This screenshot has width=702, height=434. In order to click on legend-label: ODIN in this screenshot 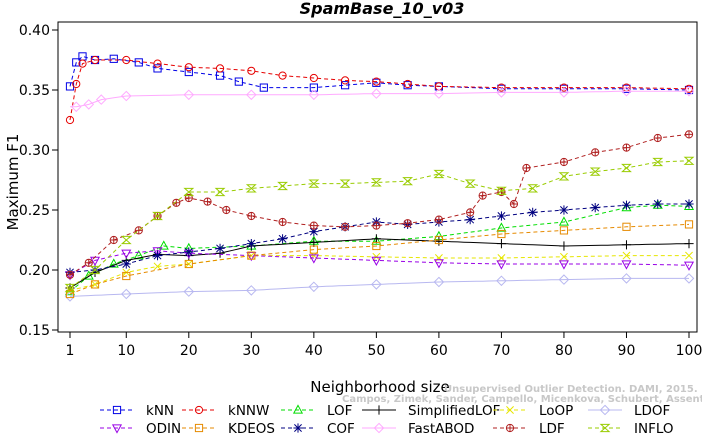, I will do `click(163, 427)`.